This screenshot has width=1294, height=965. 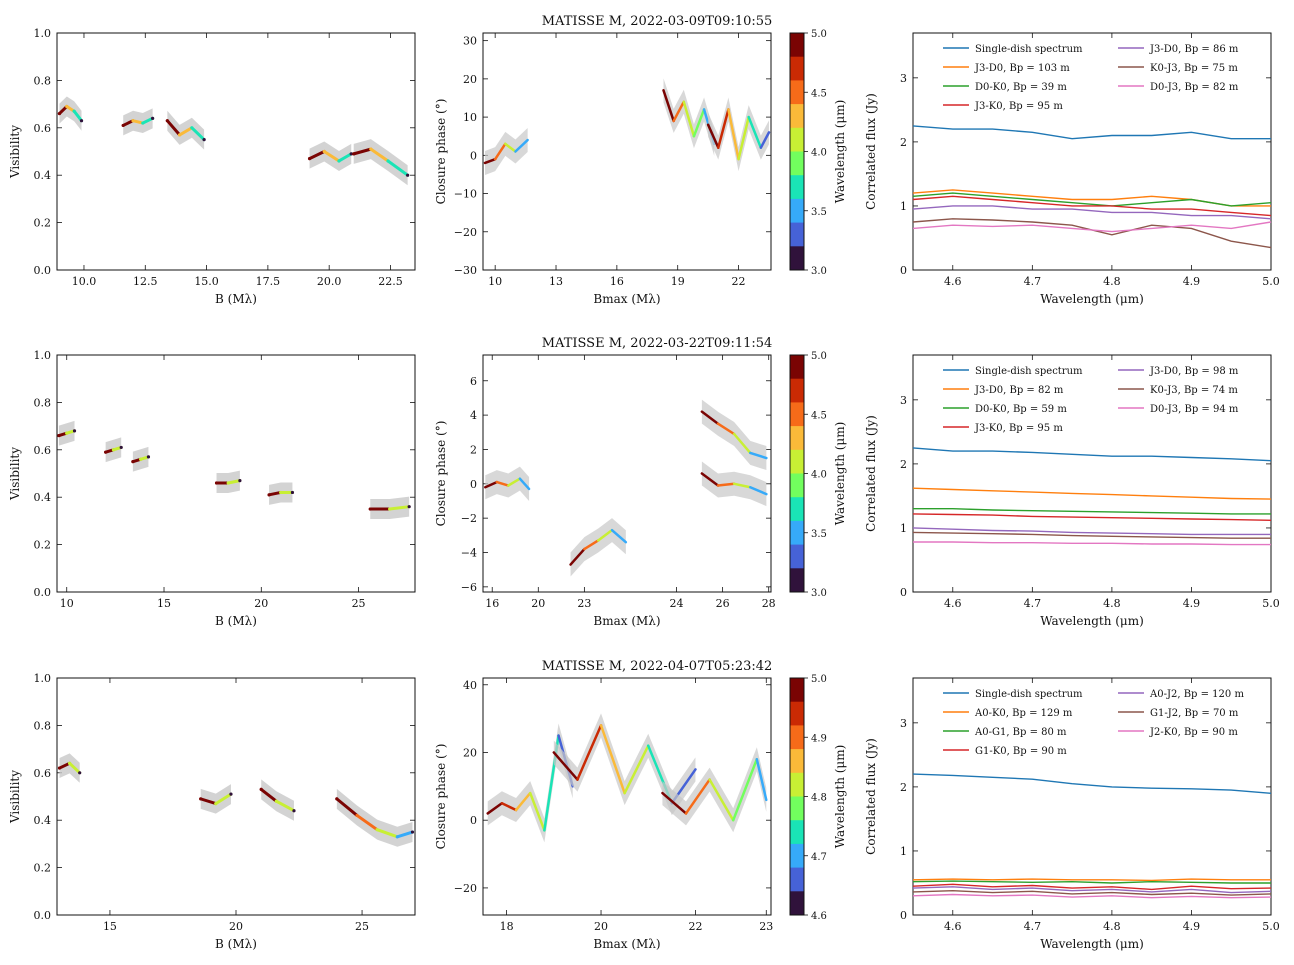 I want to click on closure-phase-frame, so click(x=627, y=796).